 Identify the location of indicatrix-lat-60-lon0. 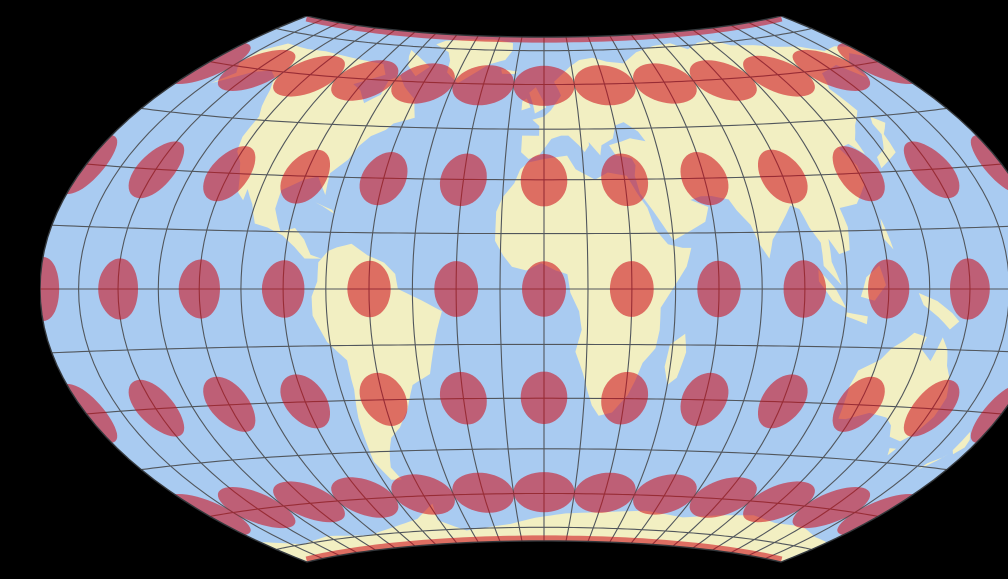
(544, 492).